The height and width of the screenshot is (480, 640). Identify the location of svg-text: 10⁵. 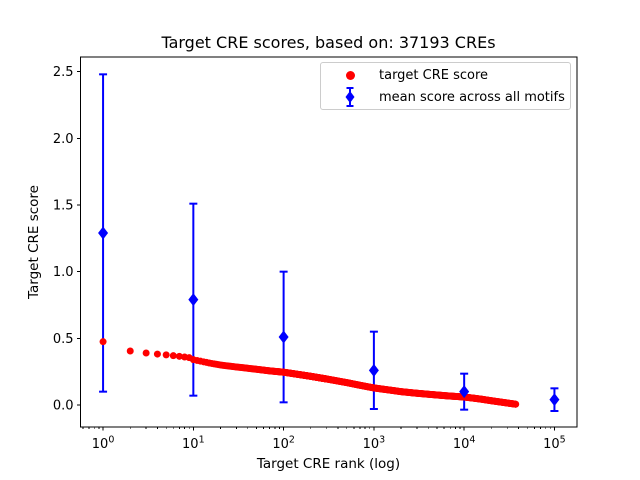
(554, 444).